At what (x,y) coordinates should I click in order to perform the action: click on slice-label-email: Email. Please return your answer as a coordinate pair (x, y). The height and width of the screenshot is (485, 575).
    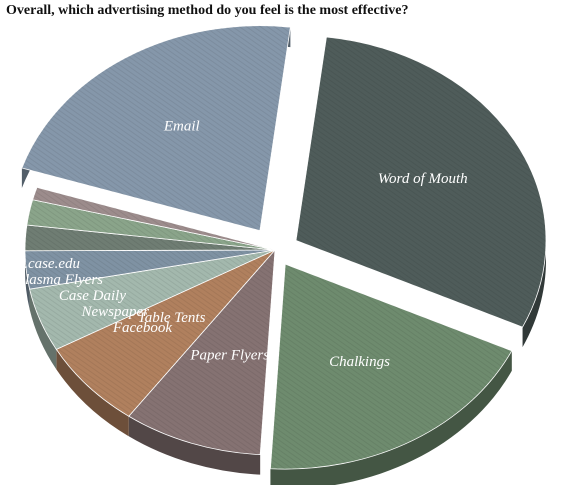
    Looking at the image, I should click on (181, 127).